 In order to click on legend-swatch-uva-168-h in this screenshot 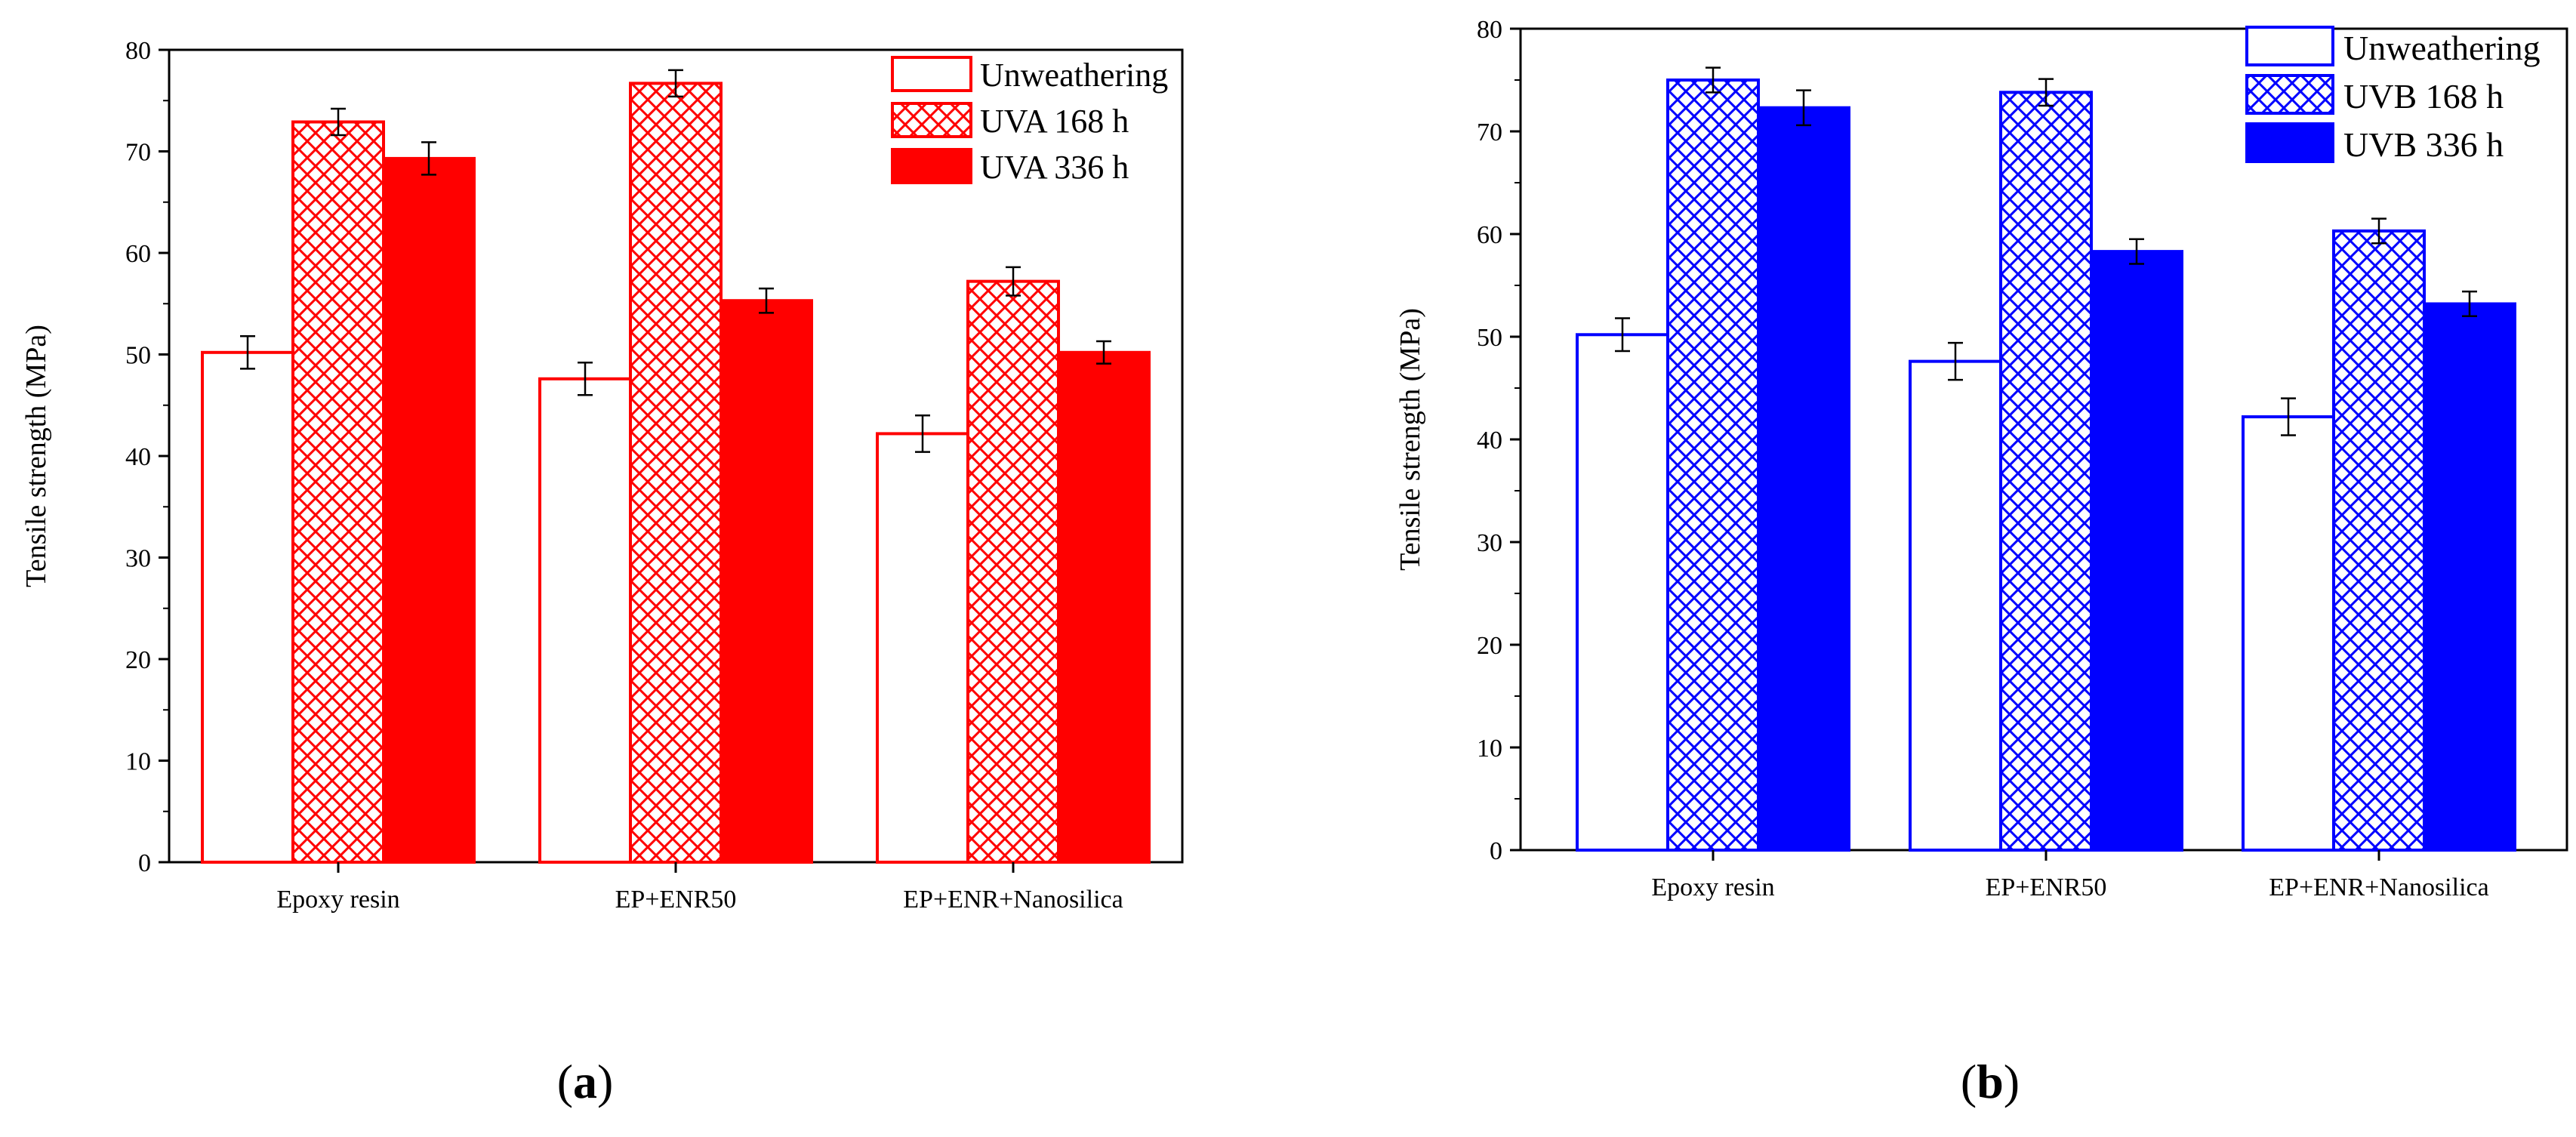, I will do `click(931, 120)`.